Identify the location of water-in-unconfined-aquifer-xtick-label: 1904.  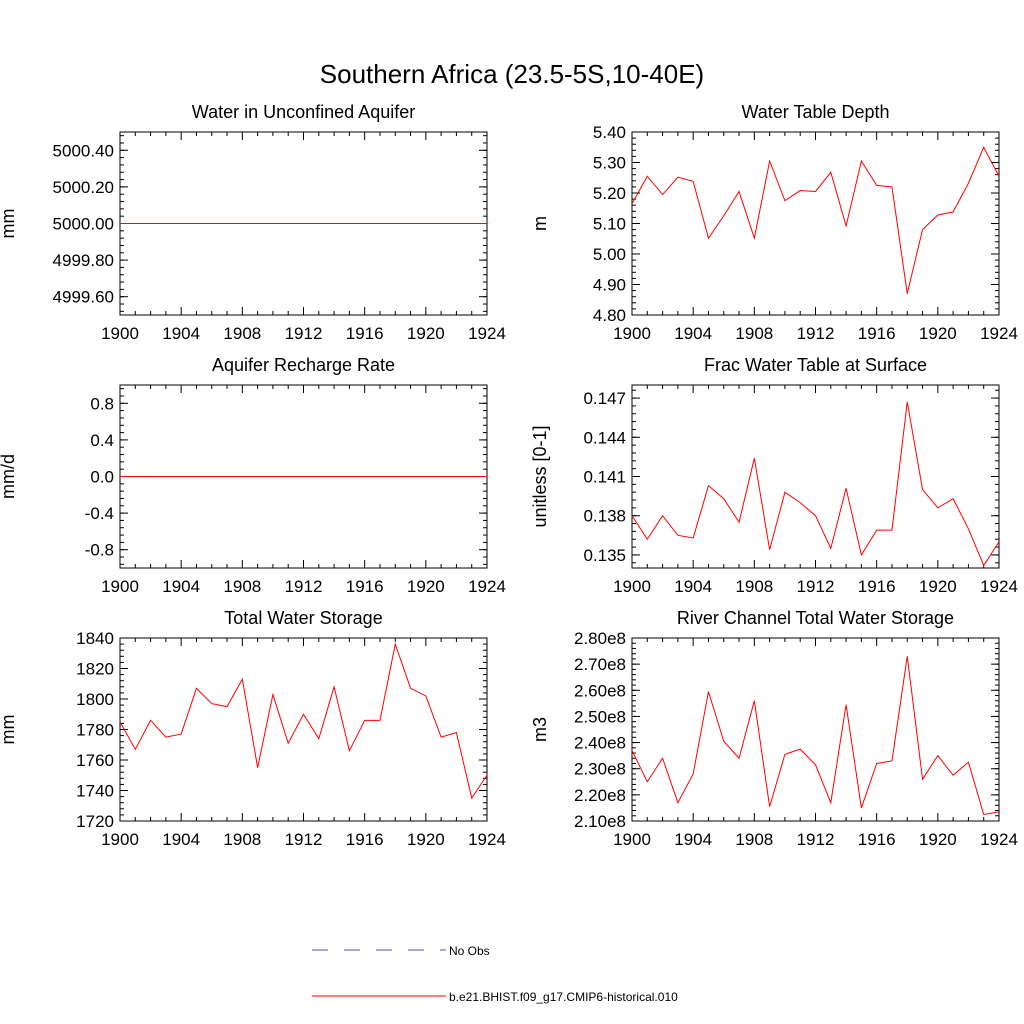
(181, 333).